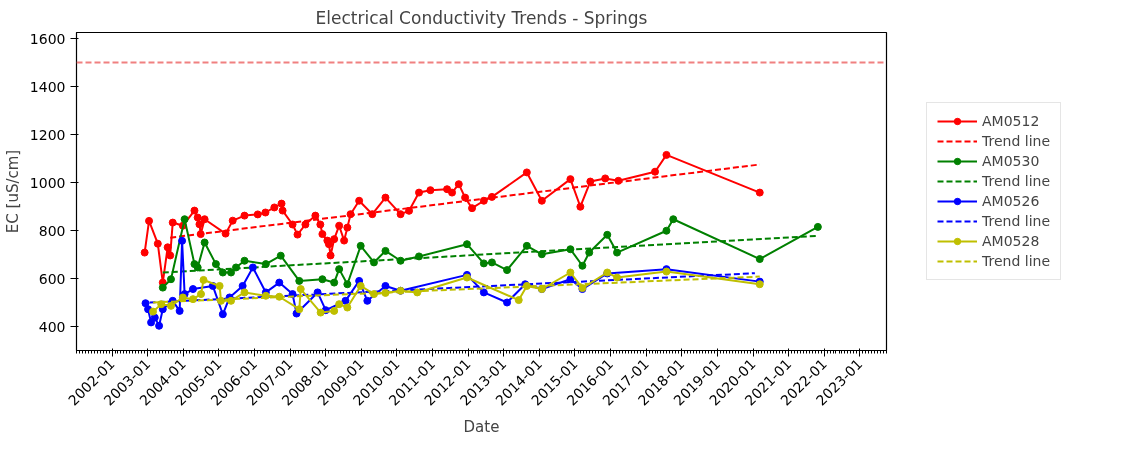 Image resolution: width=1129 pixels, height=468 pixels. I want to click on y-tick-label: 1400, so click(47, 86).